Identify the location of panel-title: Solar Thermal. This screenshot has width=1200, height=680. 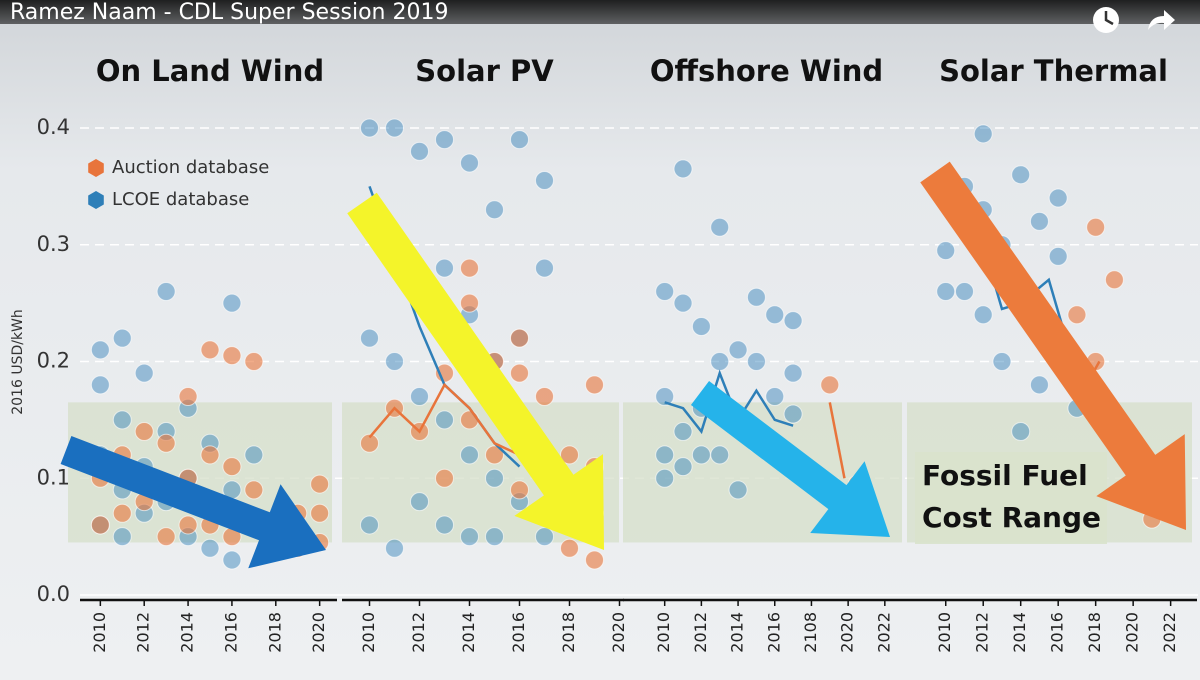
(1053, 71).